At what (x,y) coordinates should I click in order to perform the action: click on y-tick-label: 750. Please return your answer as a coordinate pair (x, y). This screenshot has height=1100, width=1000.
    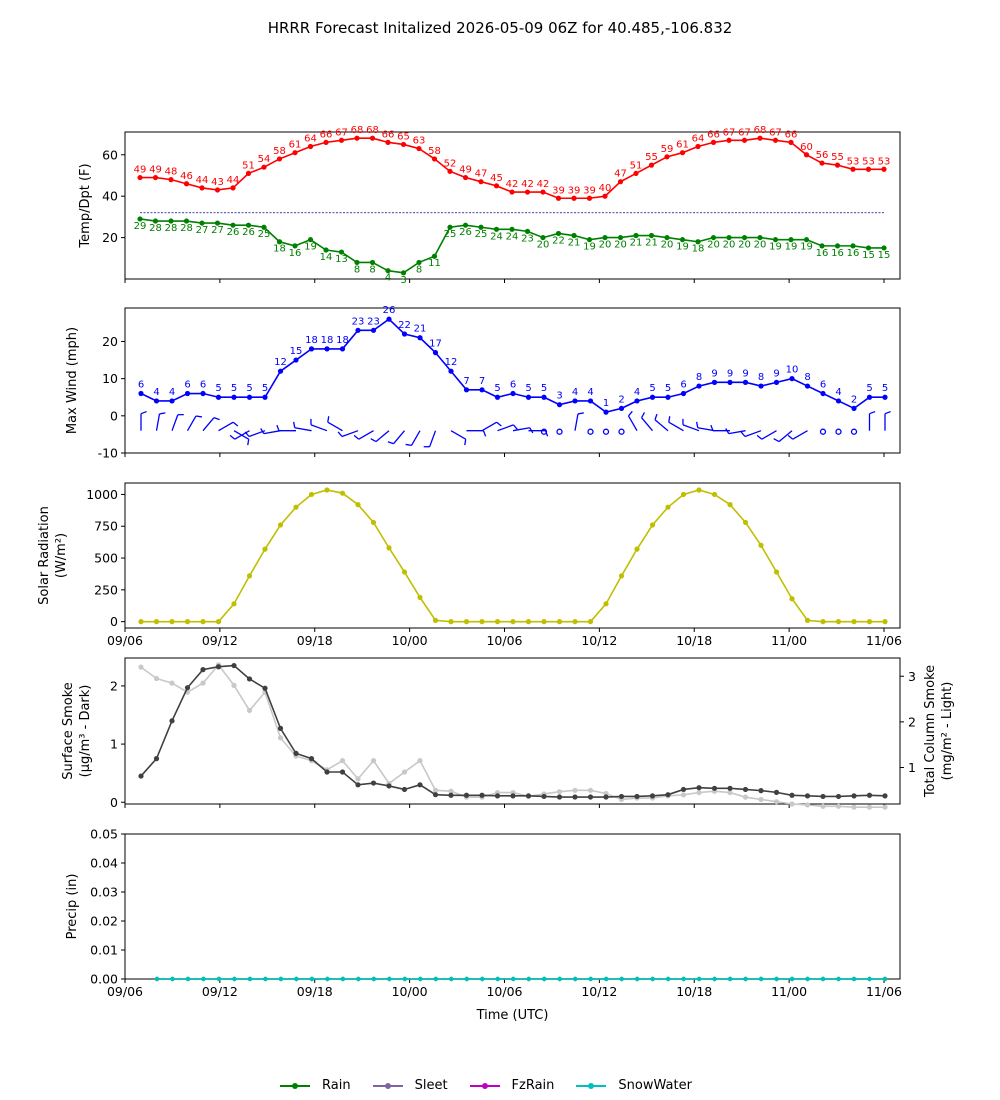
    Looking at the image, I should click on (106, 526).